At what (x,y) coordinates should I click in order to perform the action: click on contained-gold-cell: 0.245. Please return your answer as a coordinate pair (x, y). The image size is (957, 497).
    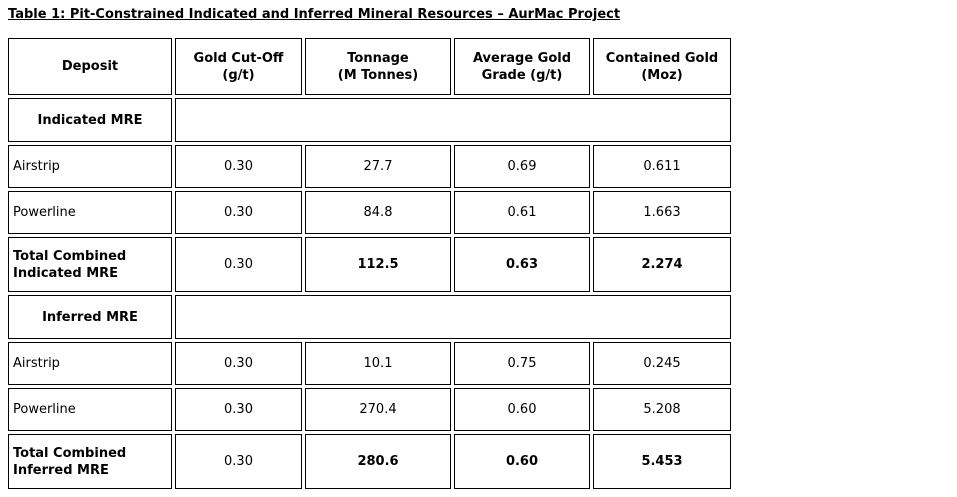
    Looking at the image, I should click on (662, 363).